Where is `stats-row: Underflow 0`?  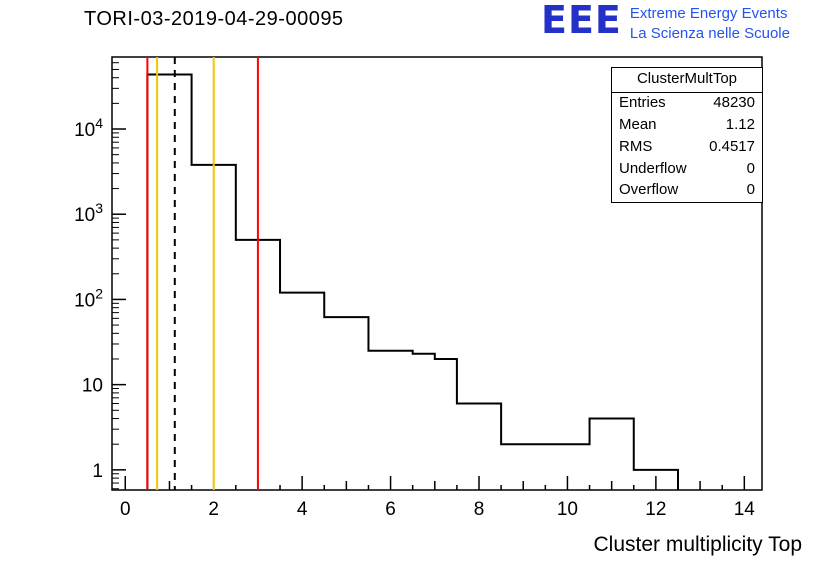 stats-row: Underflow 0 is located at coordinates (687, 169).